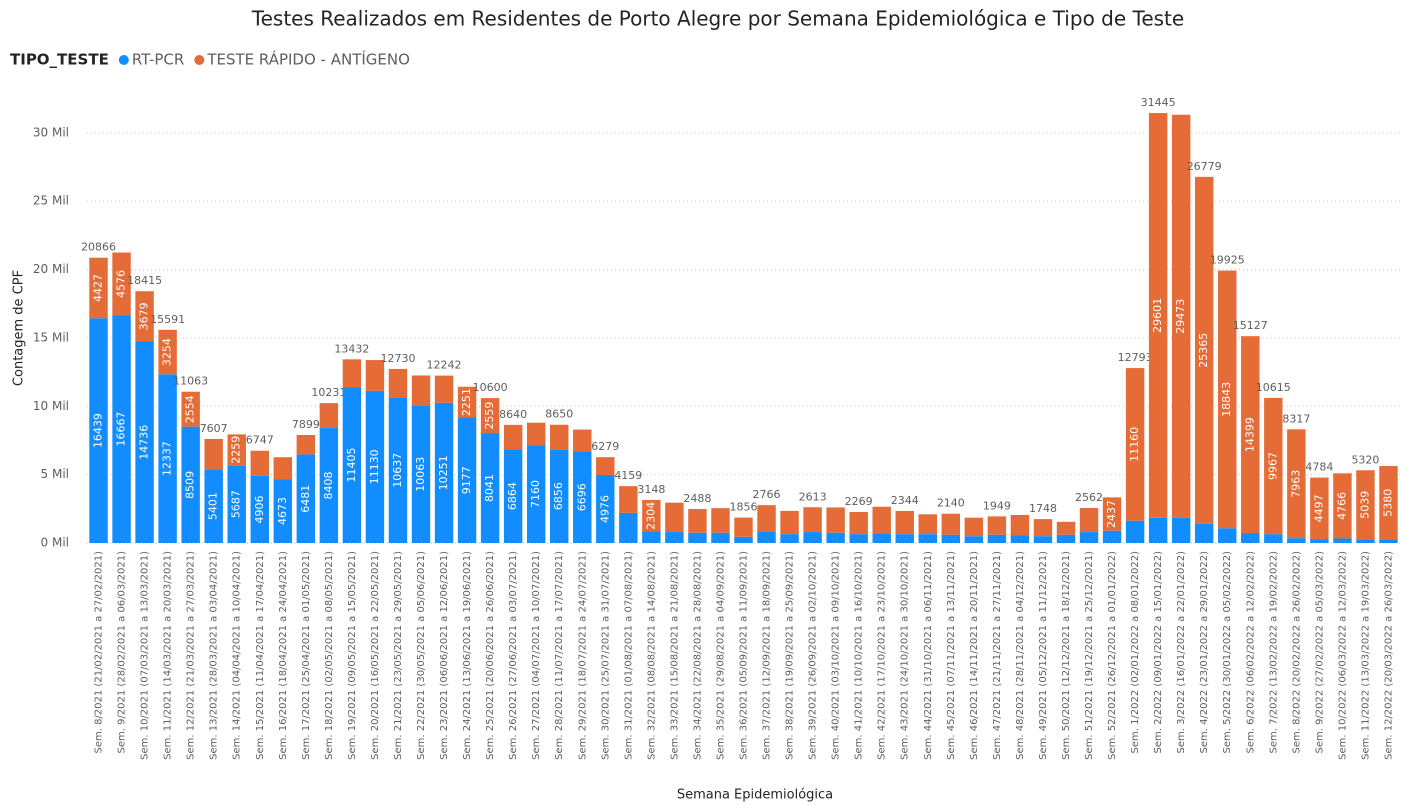  What do you see at coordinates (352, 655) in the screenshot?
I see `x-tick-label: Sem. 19/2021 (09/05/2021 a 15/05/2021)` at bounding box center [352, 655].